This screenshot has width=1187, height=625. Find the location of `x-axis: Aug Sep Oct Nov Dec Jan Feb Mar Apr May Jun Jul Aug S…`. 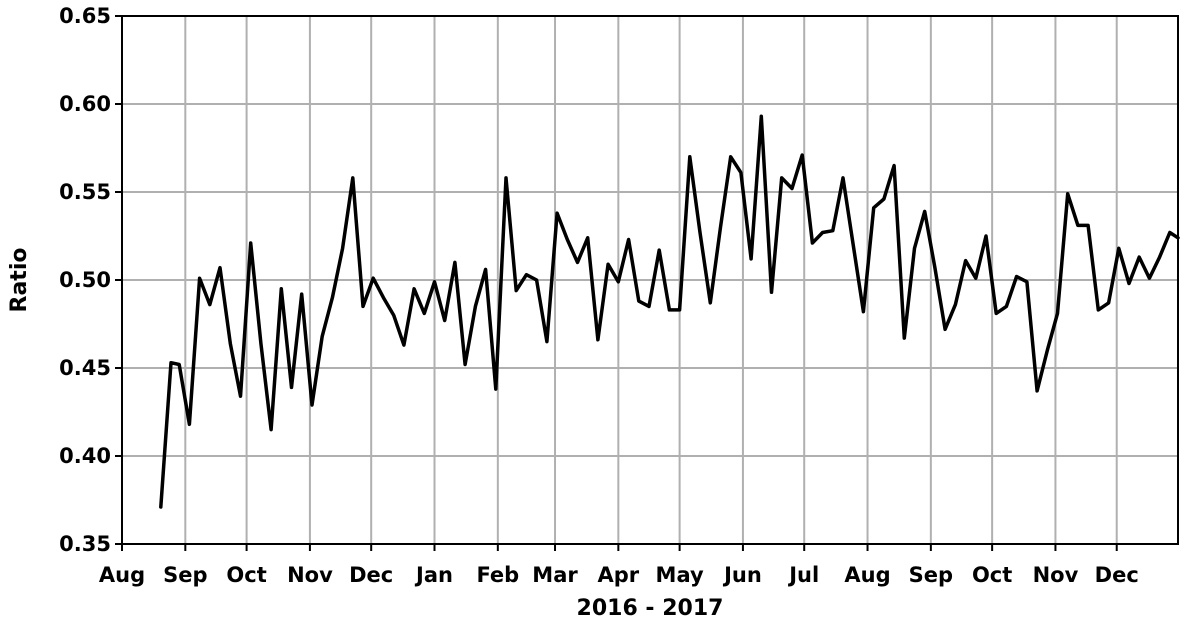

x-axis: Aug Sep Oct Nov Dec Jan Feb Mar Apr May Jun Jul Aug S… is located at coordinates (619, 565).